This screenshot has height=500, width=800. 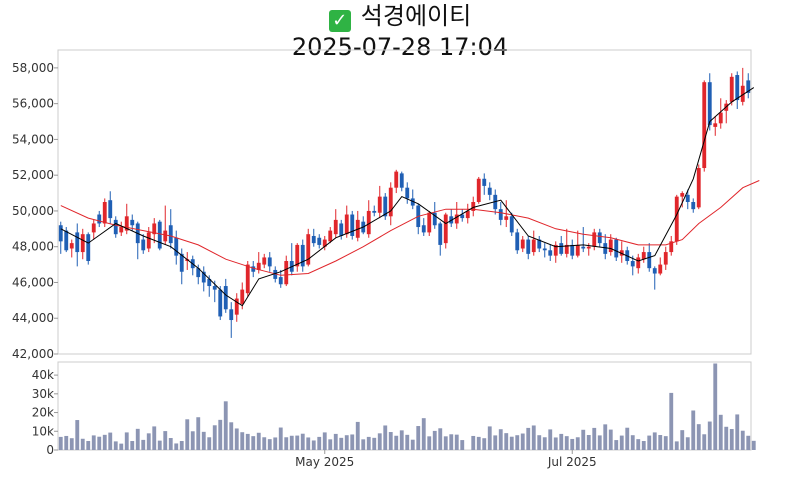 What do you see at coordinates (33, 247) in the screenshot?
I see `price-tick-label: 48,000` at bounding box center [33, 247].